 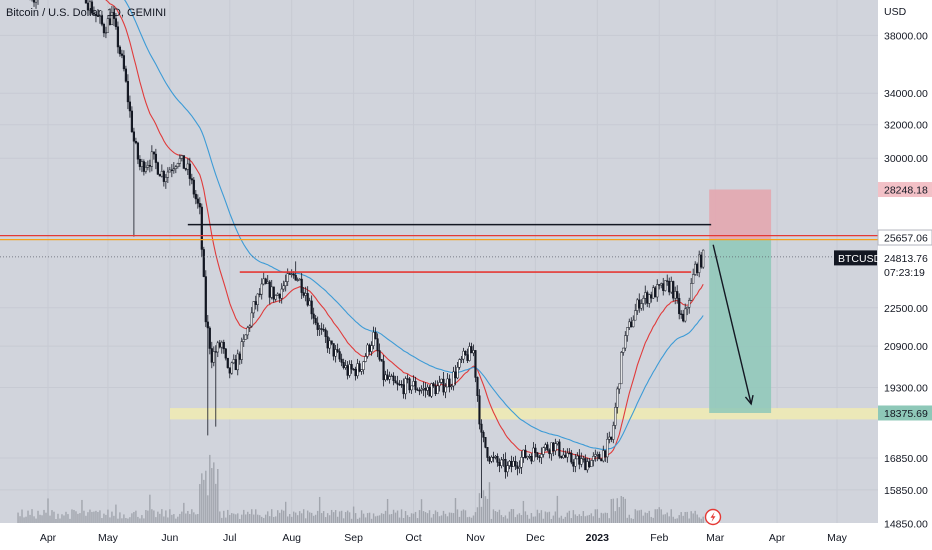 What do you see at coordinates (713, 517) in the screenshot?
I see `lightning-icon` at bounding box center [713, 517].